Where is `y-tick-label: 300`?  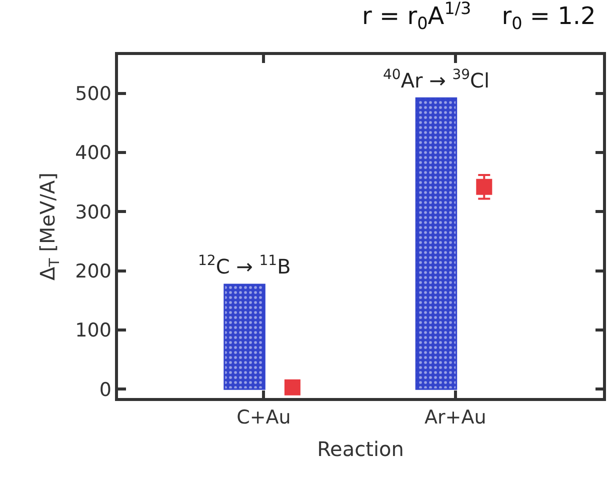 y-tick-label: 300 is located at coordinates (93, 212).